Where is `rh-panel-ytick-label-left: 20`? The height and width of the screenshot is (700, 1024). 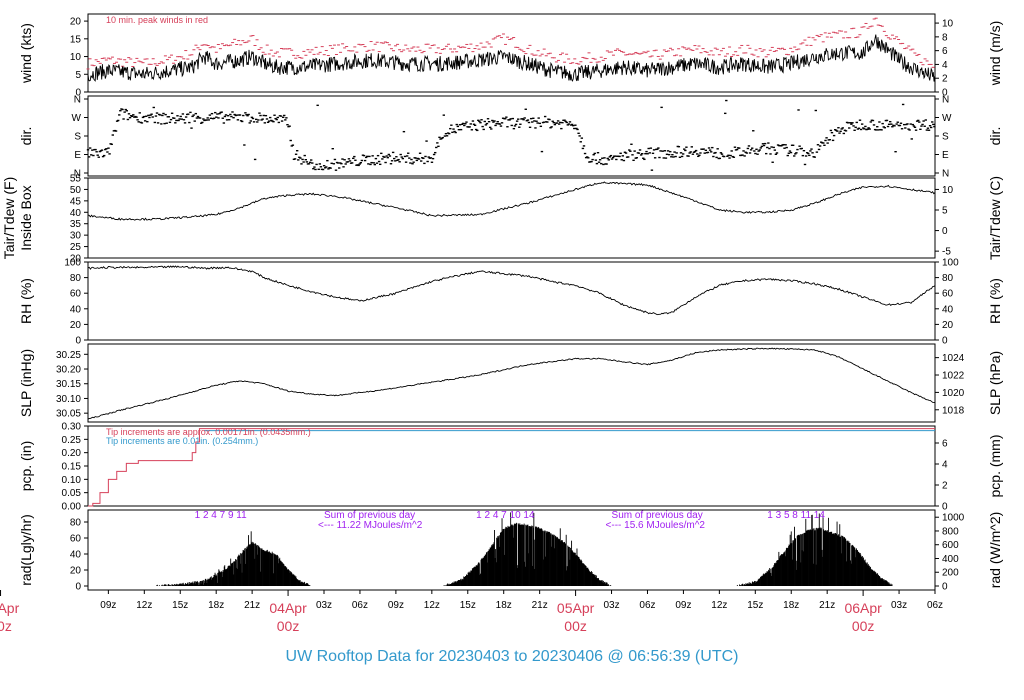 rh-panel-ytick-label-left: 20 is located at coordinates (76, 325).